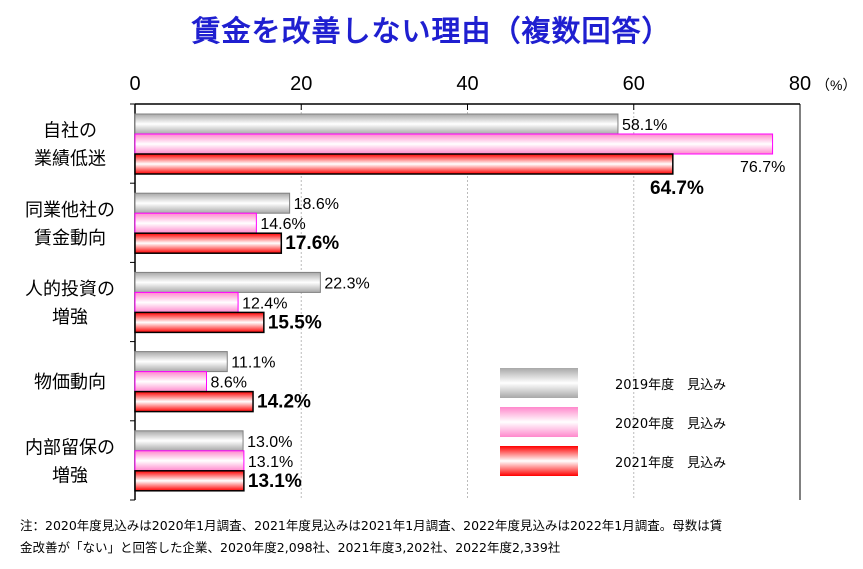 The height and width of the screenshot is (569, 863). Describe the element at coordinates (70, 289) in the screenshot. I see `category-label: 人的投資の` at that location.